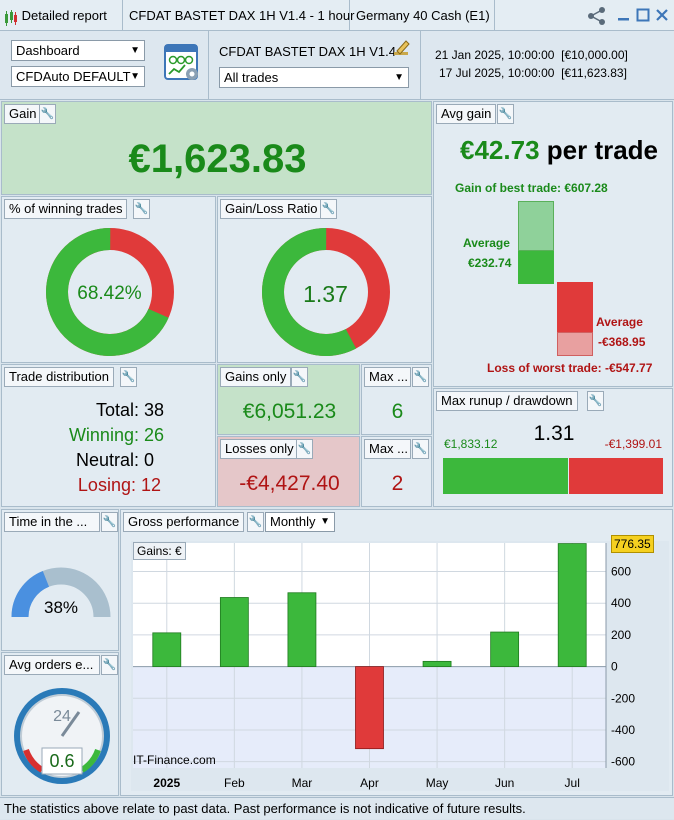  I want to click on runup-drawdown-header: Max runup / drawdown, so click(507, 401).